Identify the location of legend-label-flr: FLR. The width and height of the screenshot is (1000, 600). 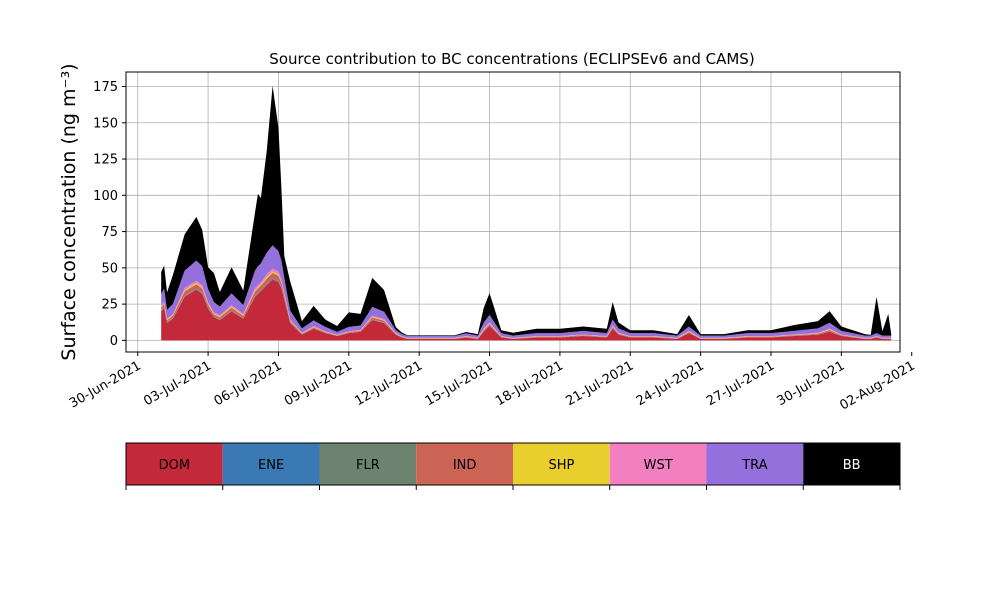
(368, 465).